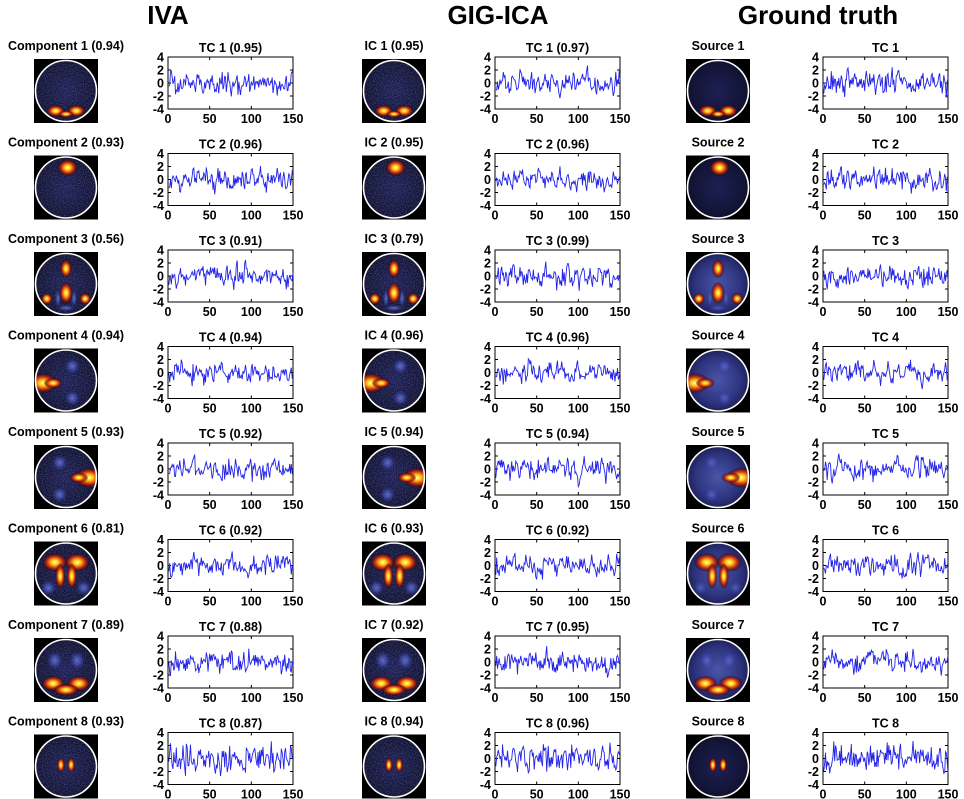 This screenshot has width=964, height=799. I want to click on tc-axes-1: TC 2 (0.96)420-2-40 50 100 150, so click(228, 180).